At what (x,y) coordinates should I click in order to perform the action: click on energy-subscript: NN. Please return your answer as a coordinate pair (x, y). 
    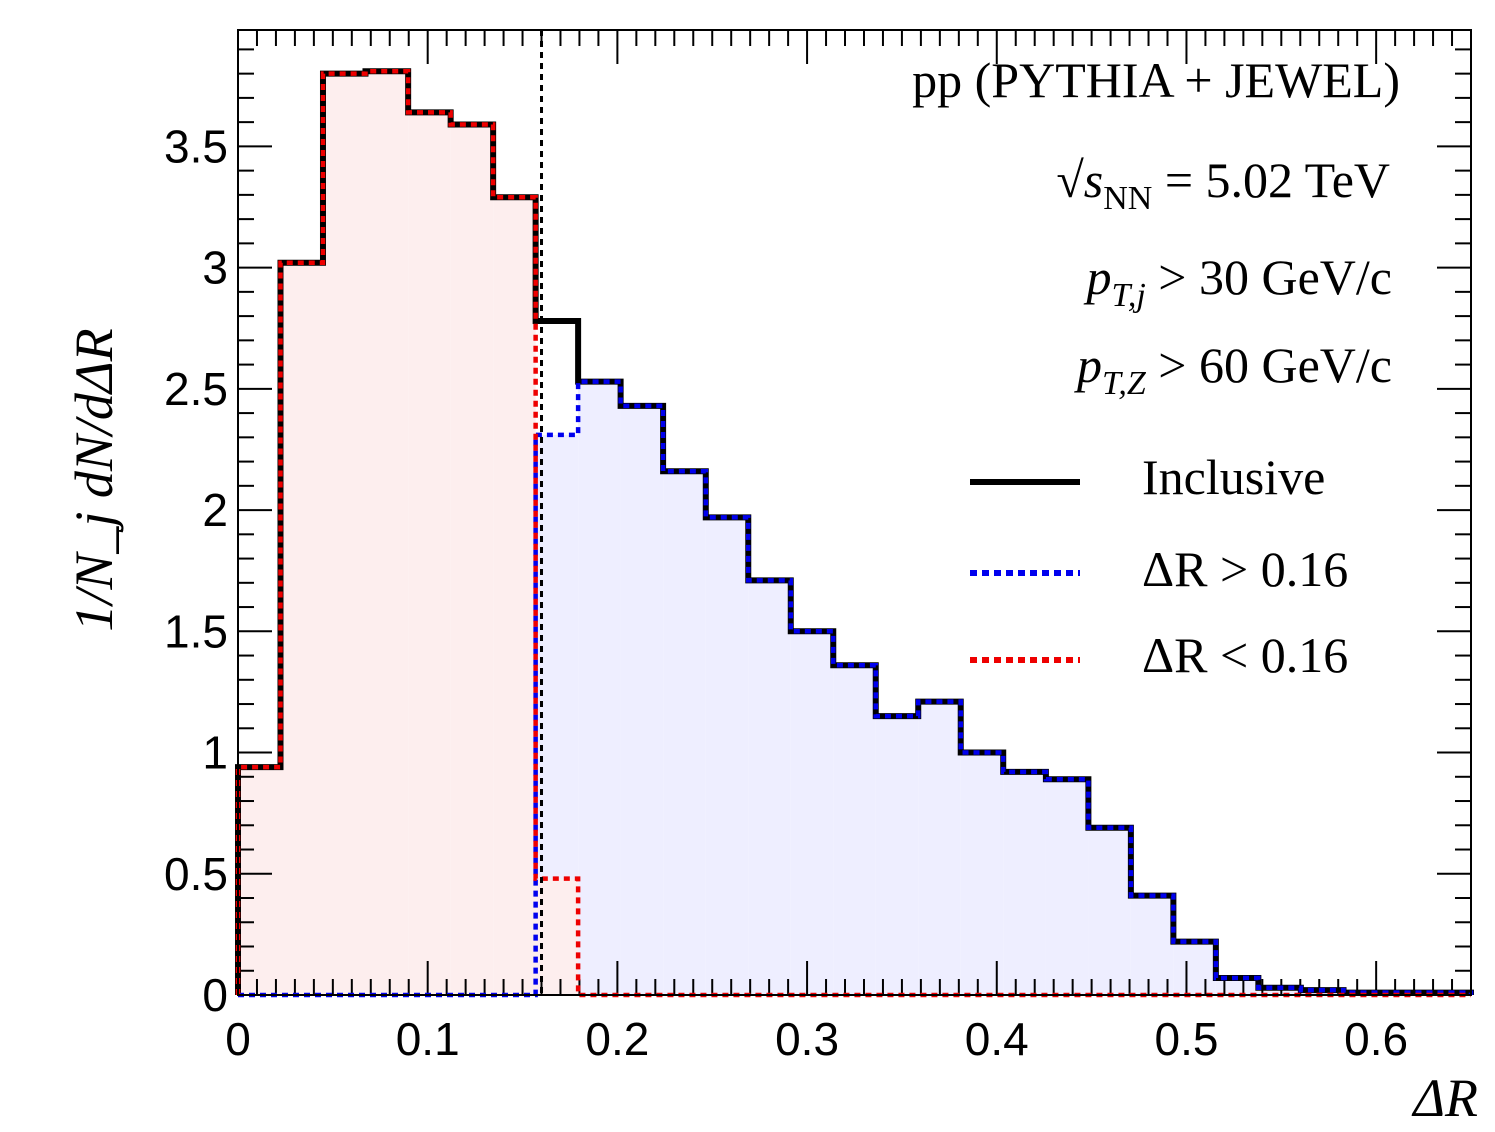
    Looking at the image, I should click on (1127, 198).